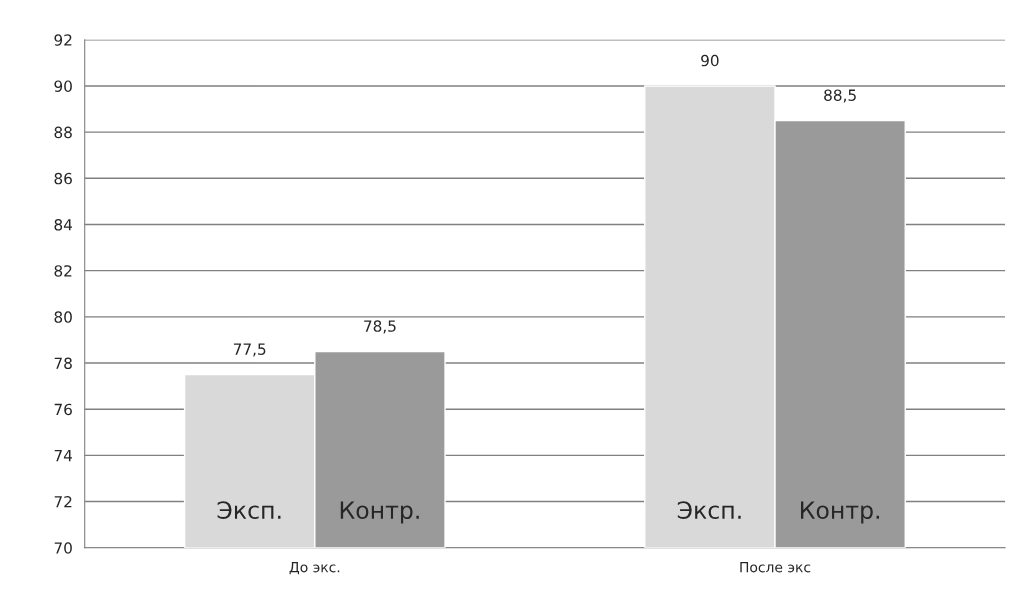 The width and height of the screenshot is (1033, 612). Describe the element at coordinates (249, 350) in the screenshot. I see `data-label: 77,5` at that location.